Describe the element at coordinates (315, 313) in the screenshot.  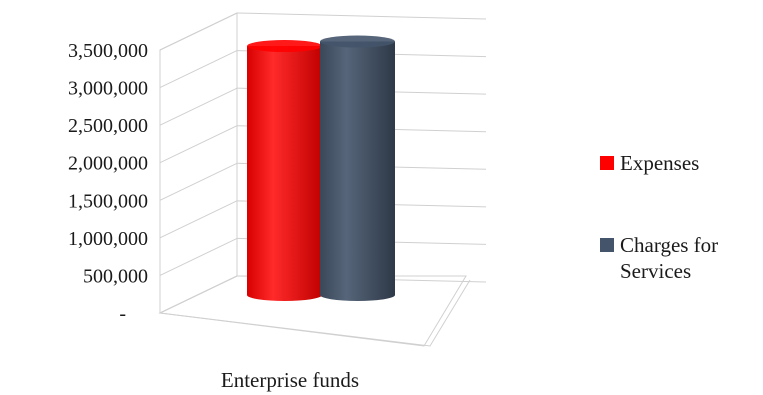
I see `floor-edge` at that location.